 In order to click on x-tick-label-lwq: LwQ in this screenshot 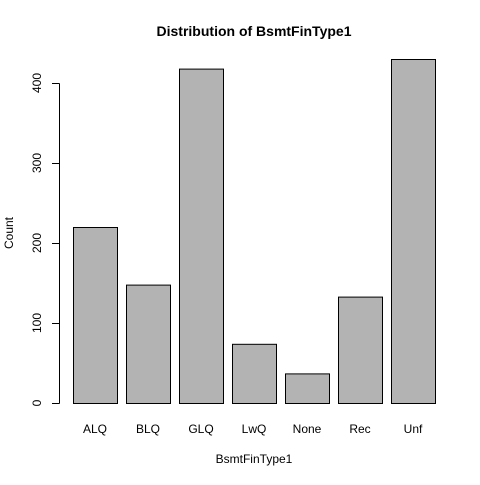, I will do `click(254, 429)`.